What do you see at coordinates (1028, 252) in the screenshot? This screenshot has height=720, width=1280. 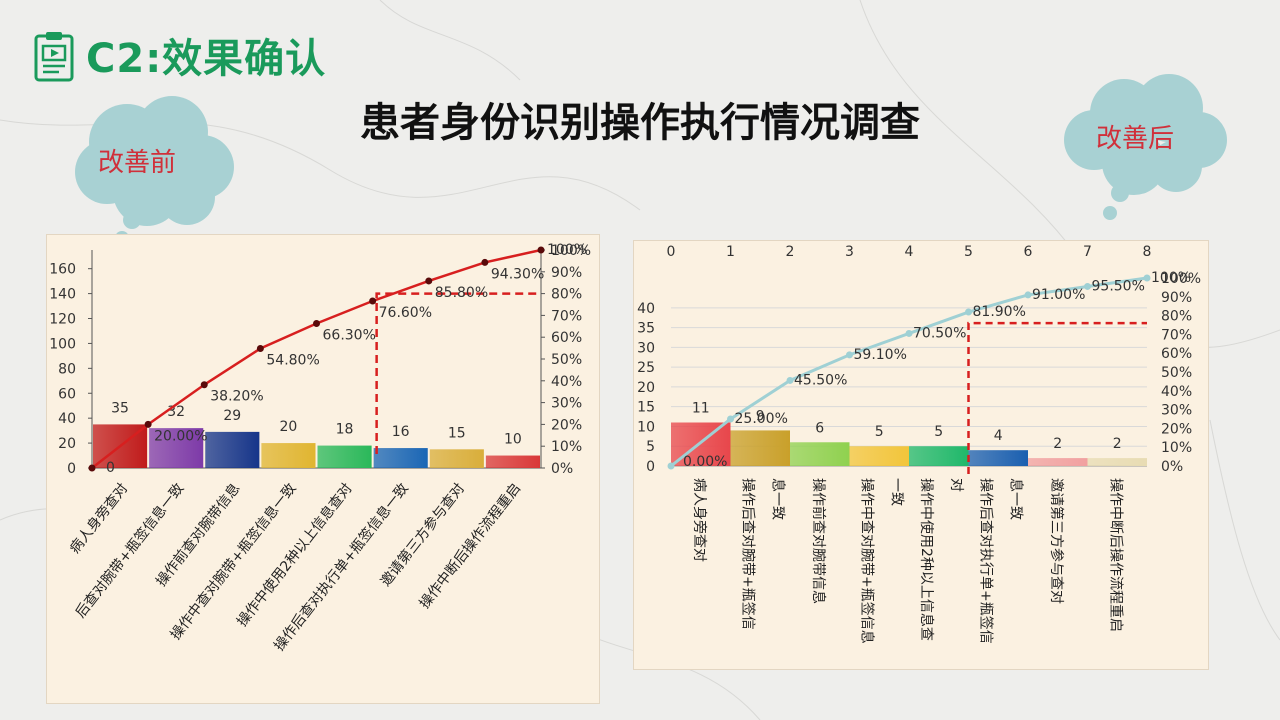 I see `x-top-tick-label: 6` at bounding box center [1028, 252].